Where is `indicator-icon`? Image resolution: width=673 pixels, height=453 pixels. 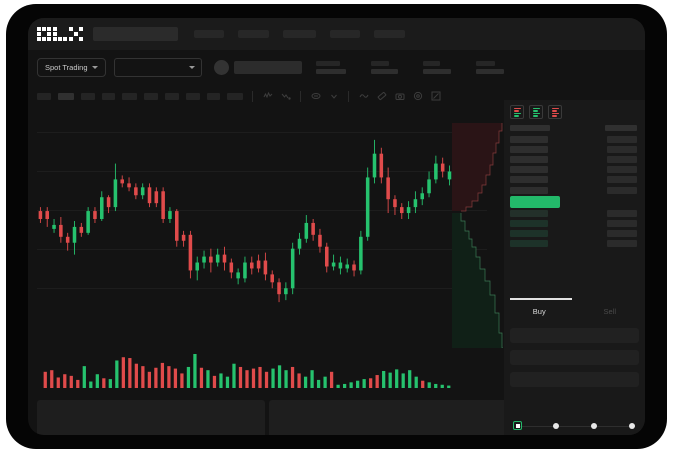 indicator-icon is located at coordinates (315, 96).